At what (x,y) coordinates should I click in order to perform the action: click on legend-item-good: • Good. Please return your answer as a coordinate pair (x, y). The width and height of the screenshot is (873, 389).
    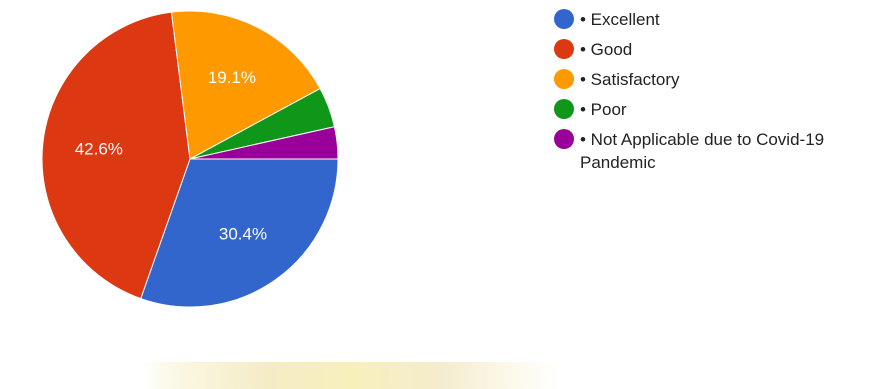
    Looking at the image, I should click on (711, 49).